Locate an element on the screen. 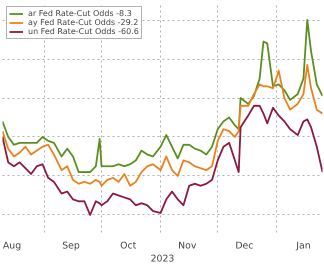 The image size is (324, 264). legend-label: un Fed Rate-Cut Odds -60.6 is located at coordinates (83, 31).